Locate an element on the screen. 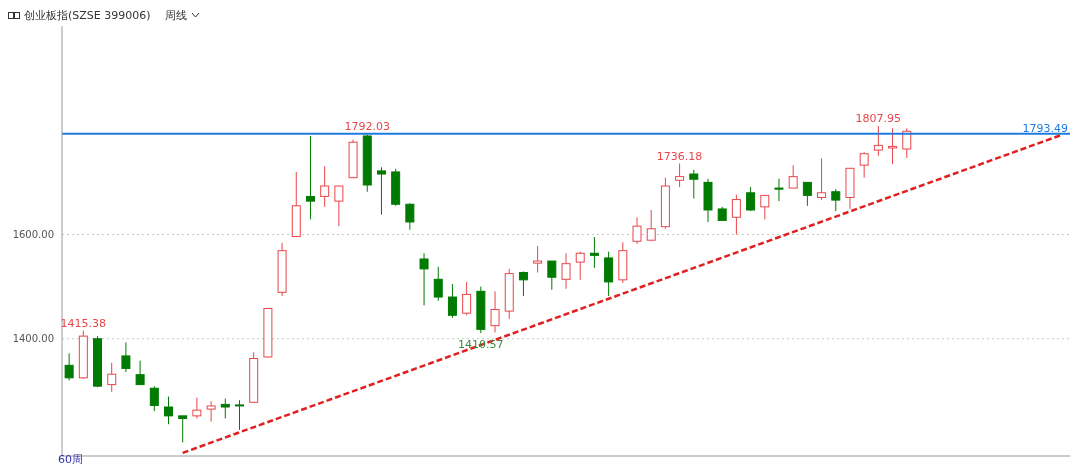 Image resolution: width=1080 pixels, height=464 pixels. annotation: 1792.03 is located at coordinates (367, 127).